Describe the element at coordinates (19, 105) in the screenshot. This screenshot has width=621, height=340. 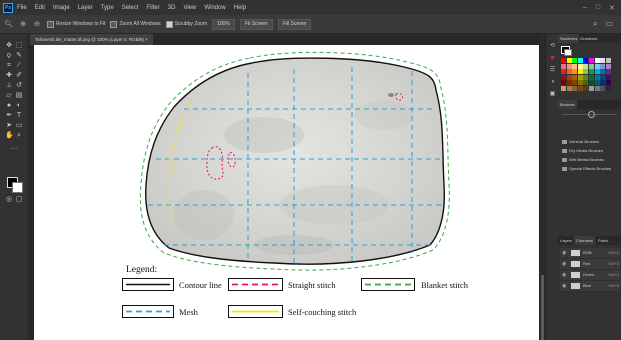
I see `dodge-tool-icon: ◐` at that location.